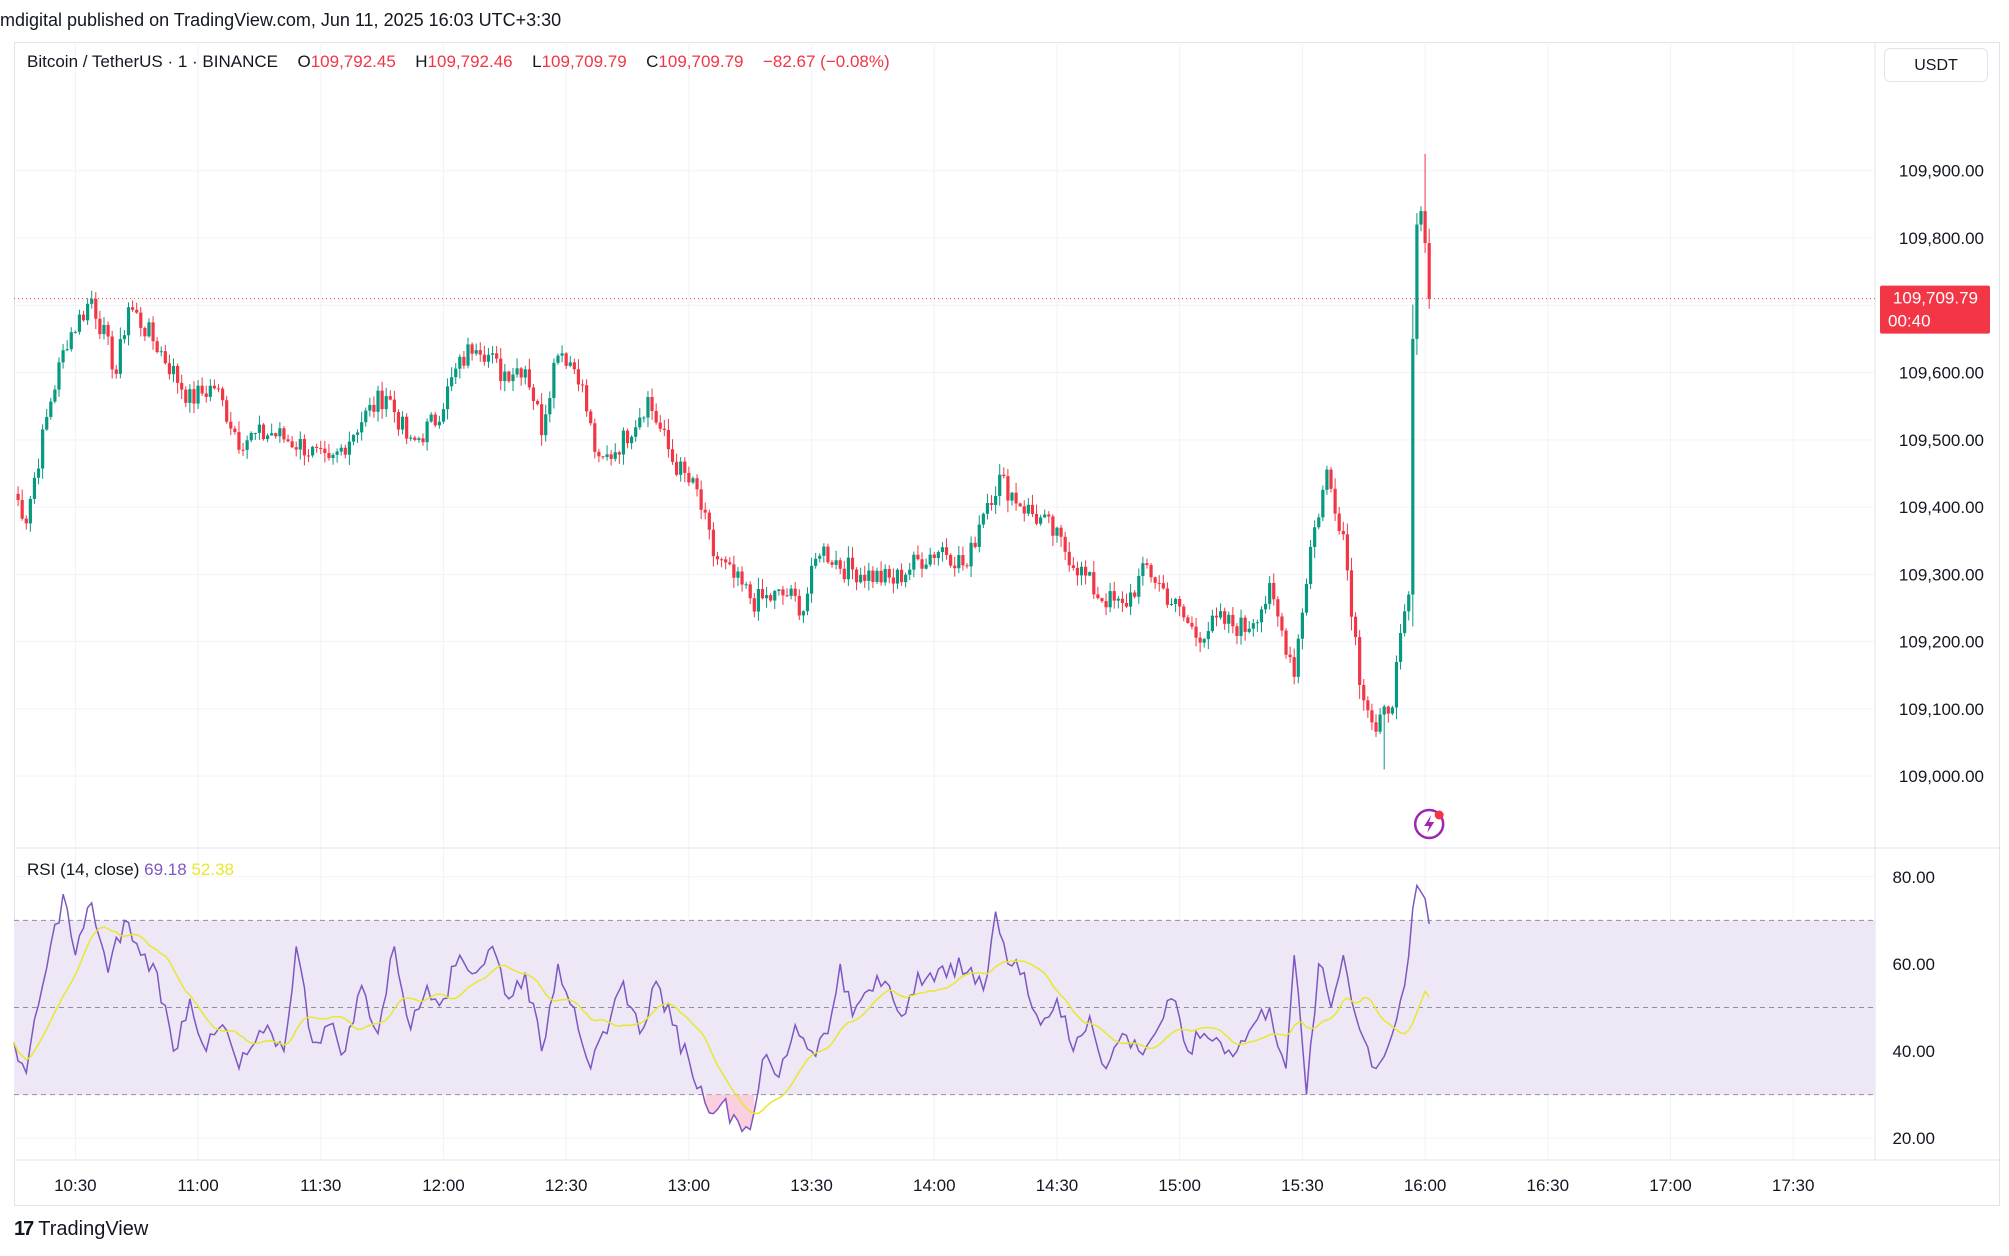 The height and width of the screenshot is (1256, 2009). Describe the element at coordinates (1179, 1185) in the screenshot. I see `time-axis-label: 15:00` at that location.